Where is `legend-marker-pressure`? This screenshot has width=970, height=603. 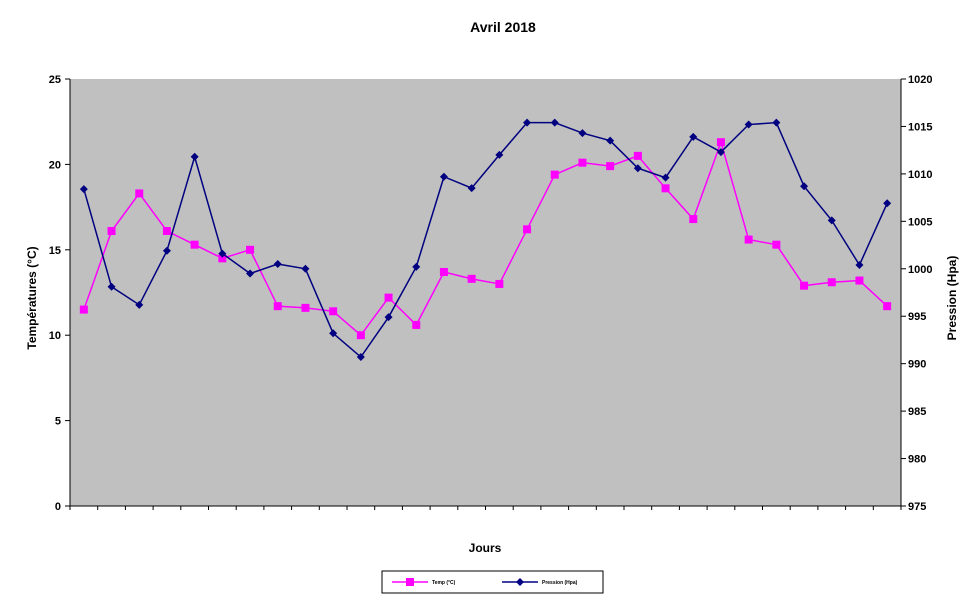 legend-marker-pressure is located at coordinates (520, 582).